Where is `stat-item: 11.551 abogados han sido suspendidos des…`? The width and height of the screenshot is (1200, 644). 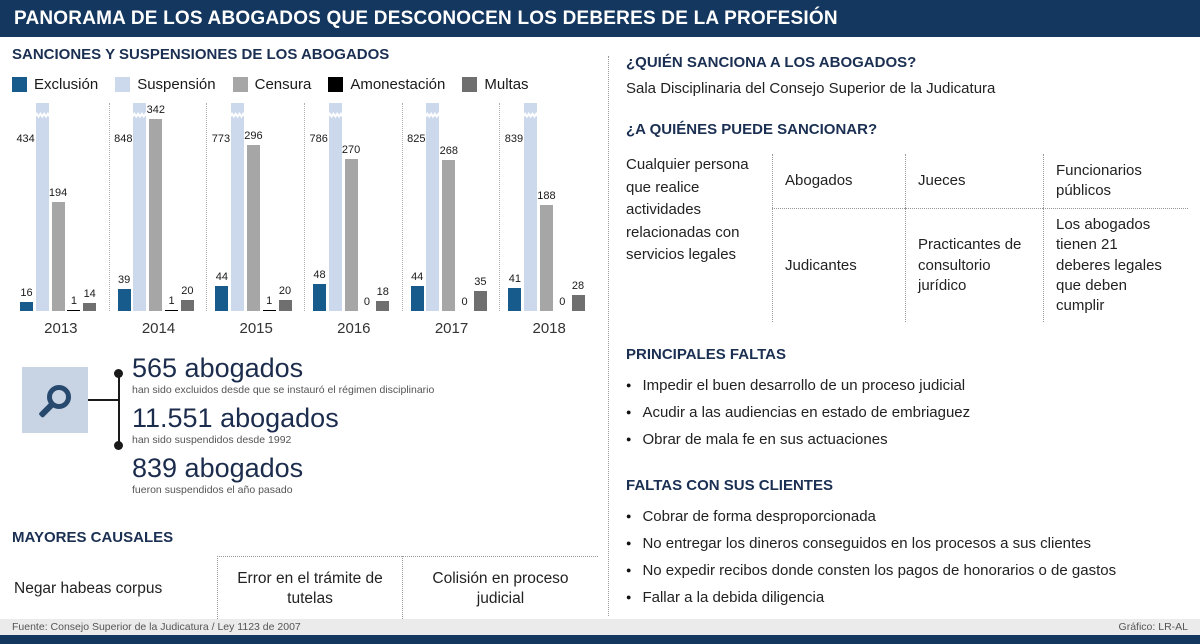
stat-item: 11.551 abogados han sido suspendidos des… is located at coordinates (365, 424).